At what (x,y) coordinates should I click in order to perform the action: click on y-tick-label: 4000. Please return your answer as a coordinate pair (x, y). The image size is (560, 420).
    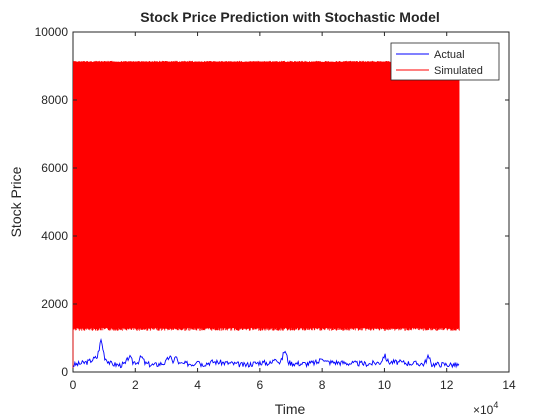
    Looking at the image, I should click on (54, 236).